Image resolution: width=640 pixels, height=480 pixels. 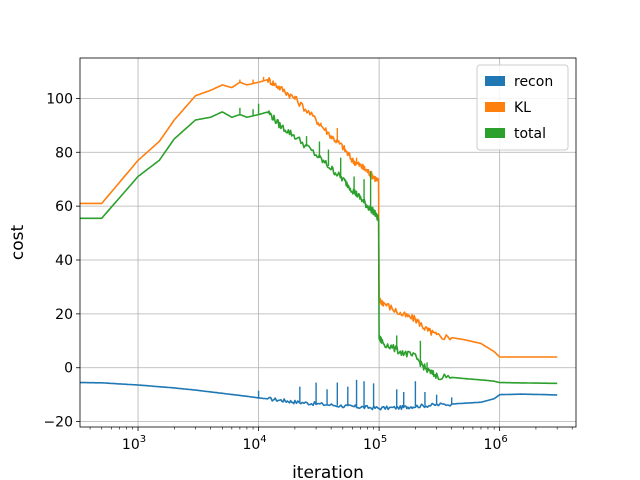 I want to click on x-axis-label: iteration, so click(x=328, y=471).